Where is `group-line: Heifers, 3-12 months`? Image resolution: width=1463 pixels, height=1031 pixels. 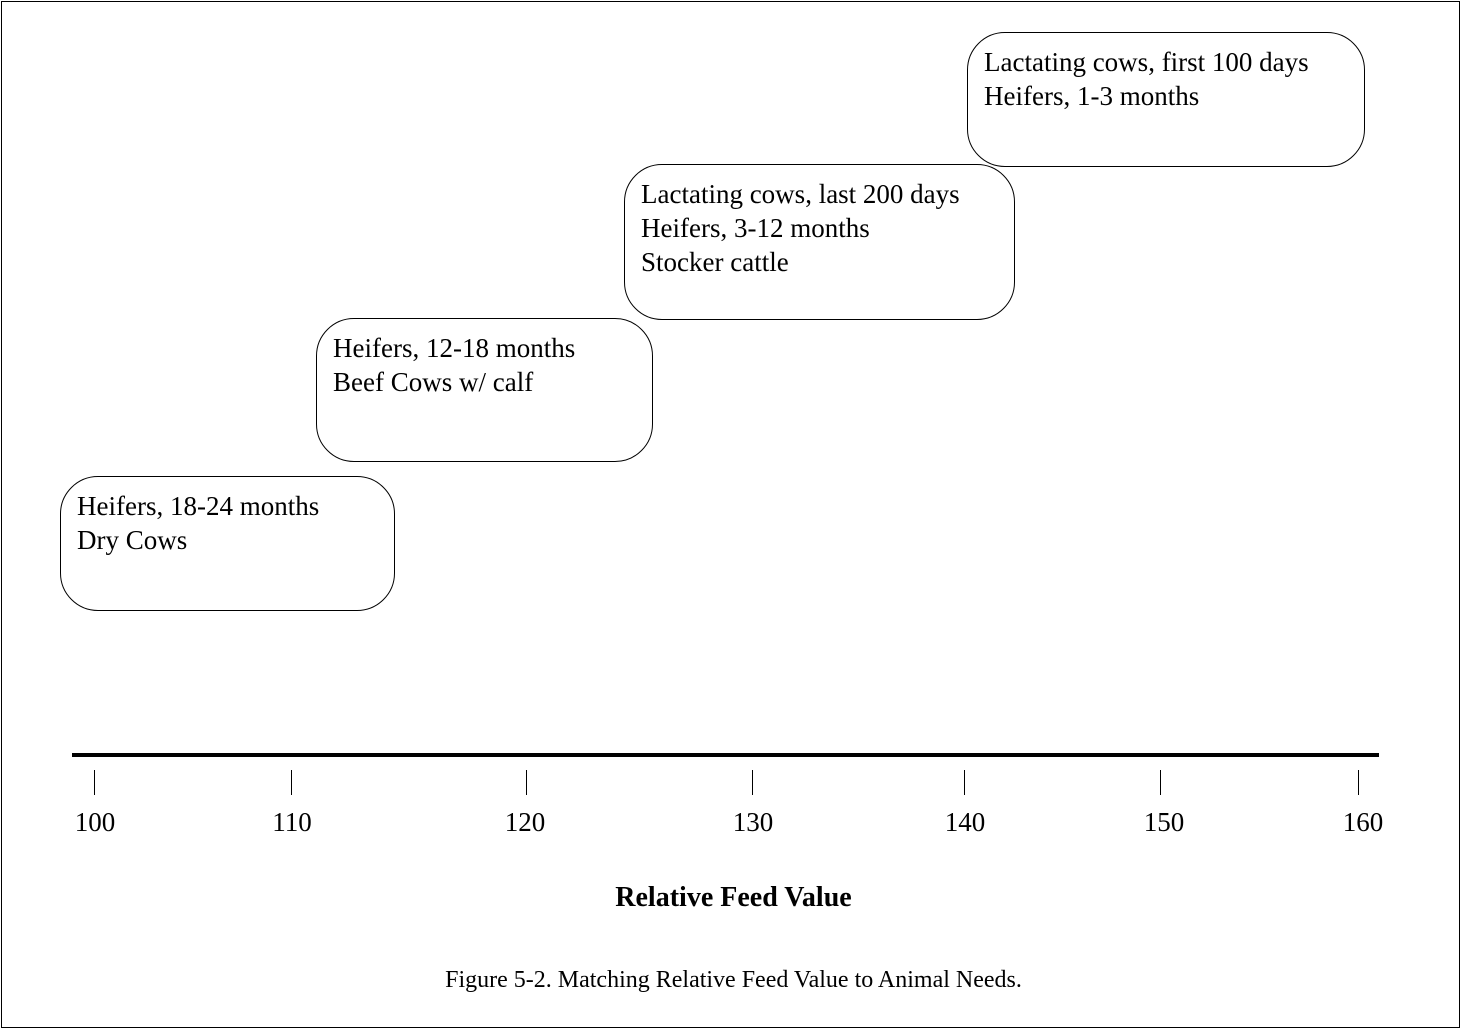
group-line: Heifers, 3-12 months is located at coordinates (755, 228).